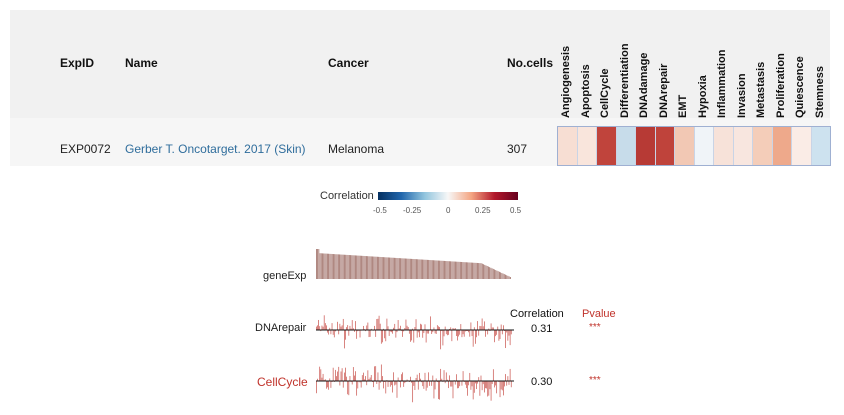  Describe the element at coordinates (802, 146) in the screenshot. I see `heatmap-cell-quiescence` at that location.